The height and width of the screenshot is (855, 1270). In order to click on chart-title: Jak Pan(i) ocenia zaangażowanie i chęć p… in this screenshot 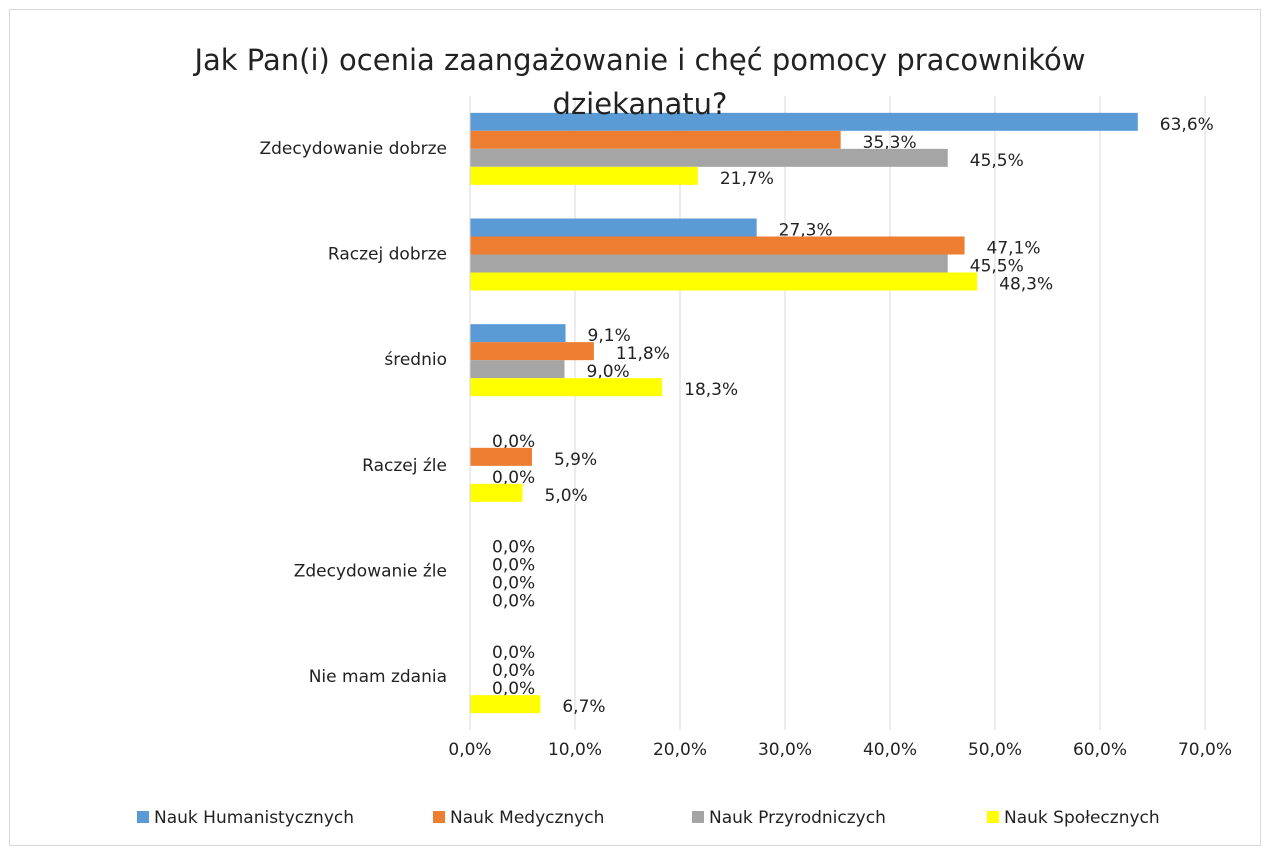, I will do `click(640, 82)`.